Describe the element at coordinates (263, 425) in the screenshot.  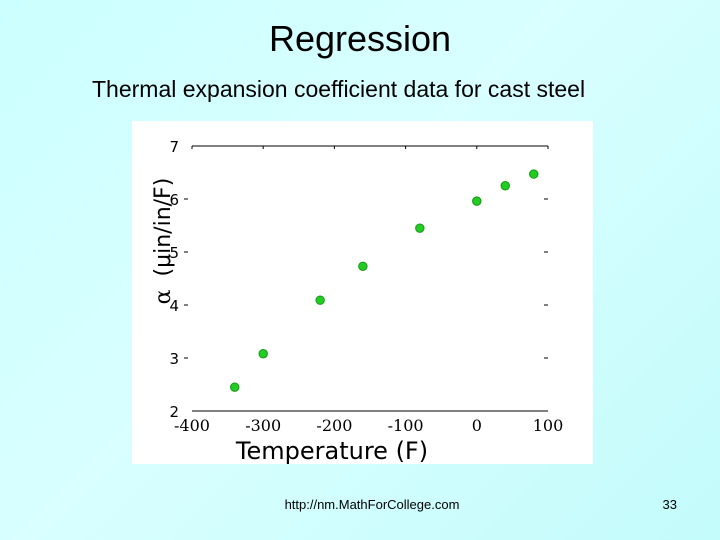
I see `x-tick-label: -300` at that location.